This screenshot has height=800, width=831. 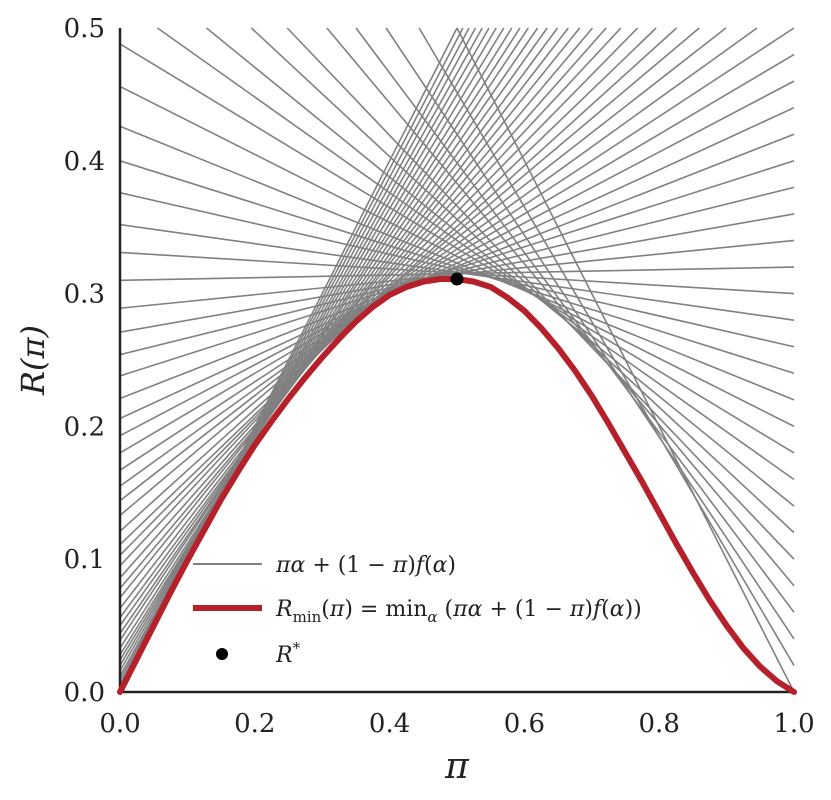 What do you see at coordinates (84, 560) in the screenshot?
I see `y-tick-label: 0.1` at bounding box center [84, 560].